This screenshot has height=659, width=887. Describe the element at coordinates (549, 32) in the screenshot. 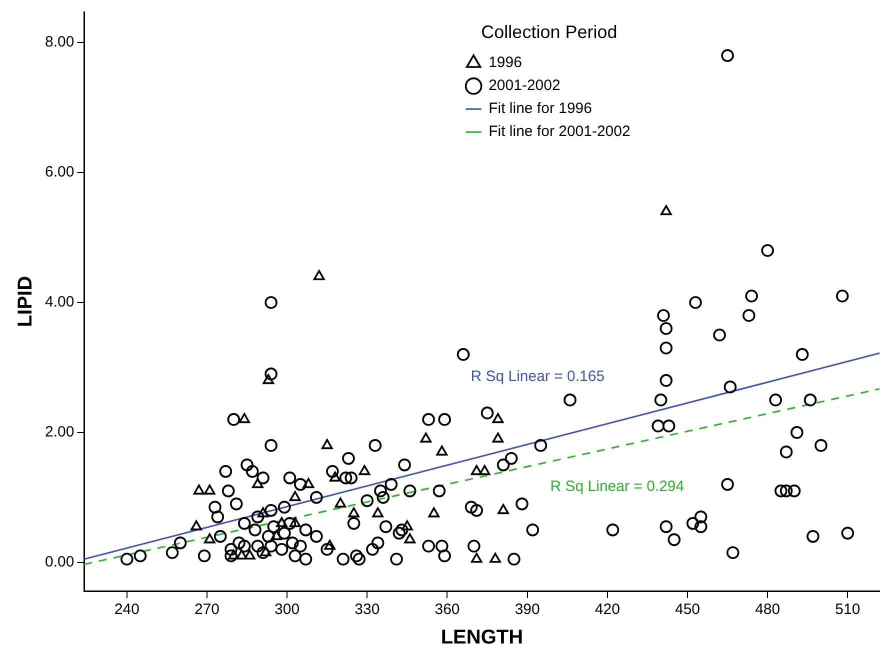

I see `legend-title: Collection Period` at that location.